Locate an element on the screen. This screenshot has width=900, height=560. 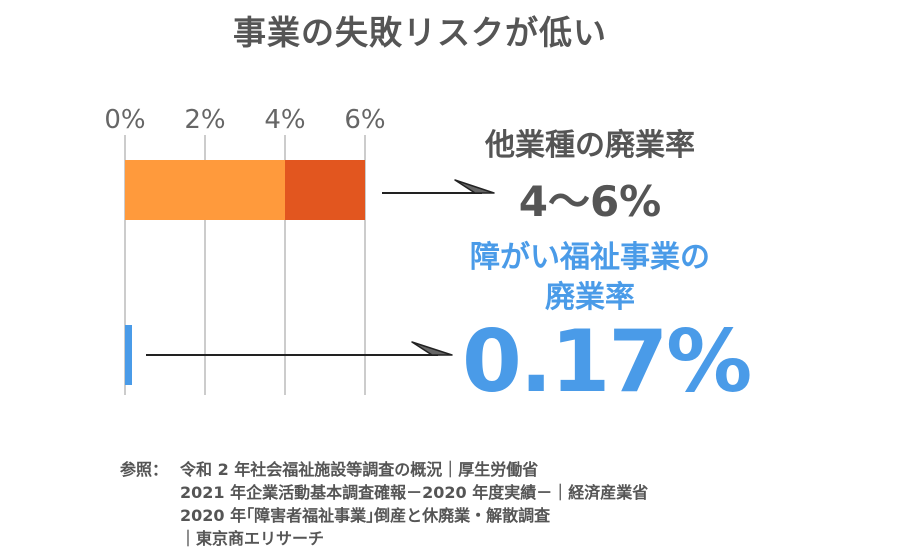
bars is located at coordinates (245, 272).